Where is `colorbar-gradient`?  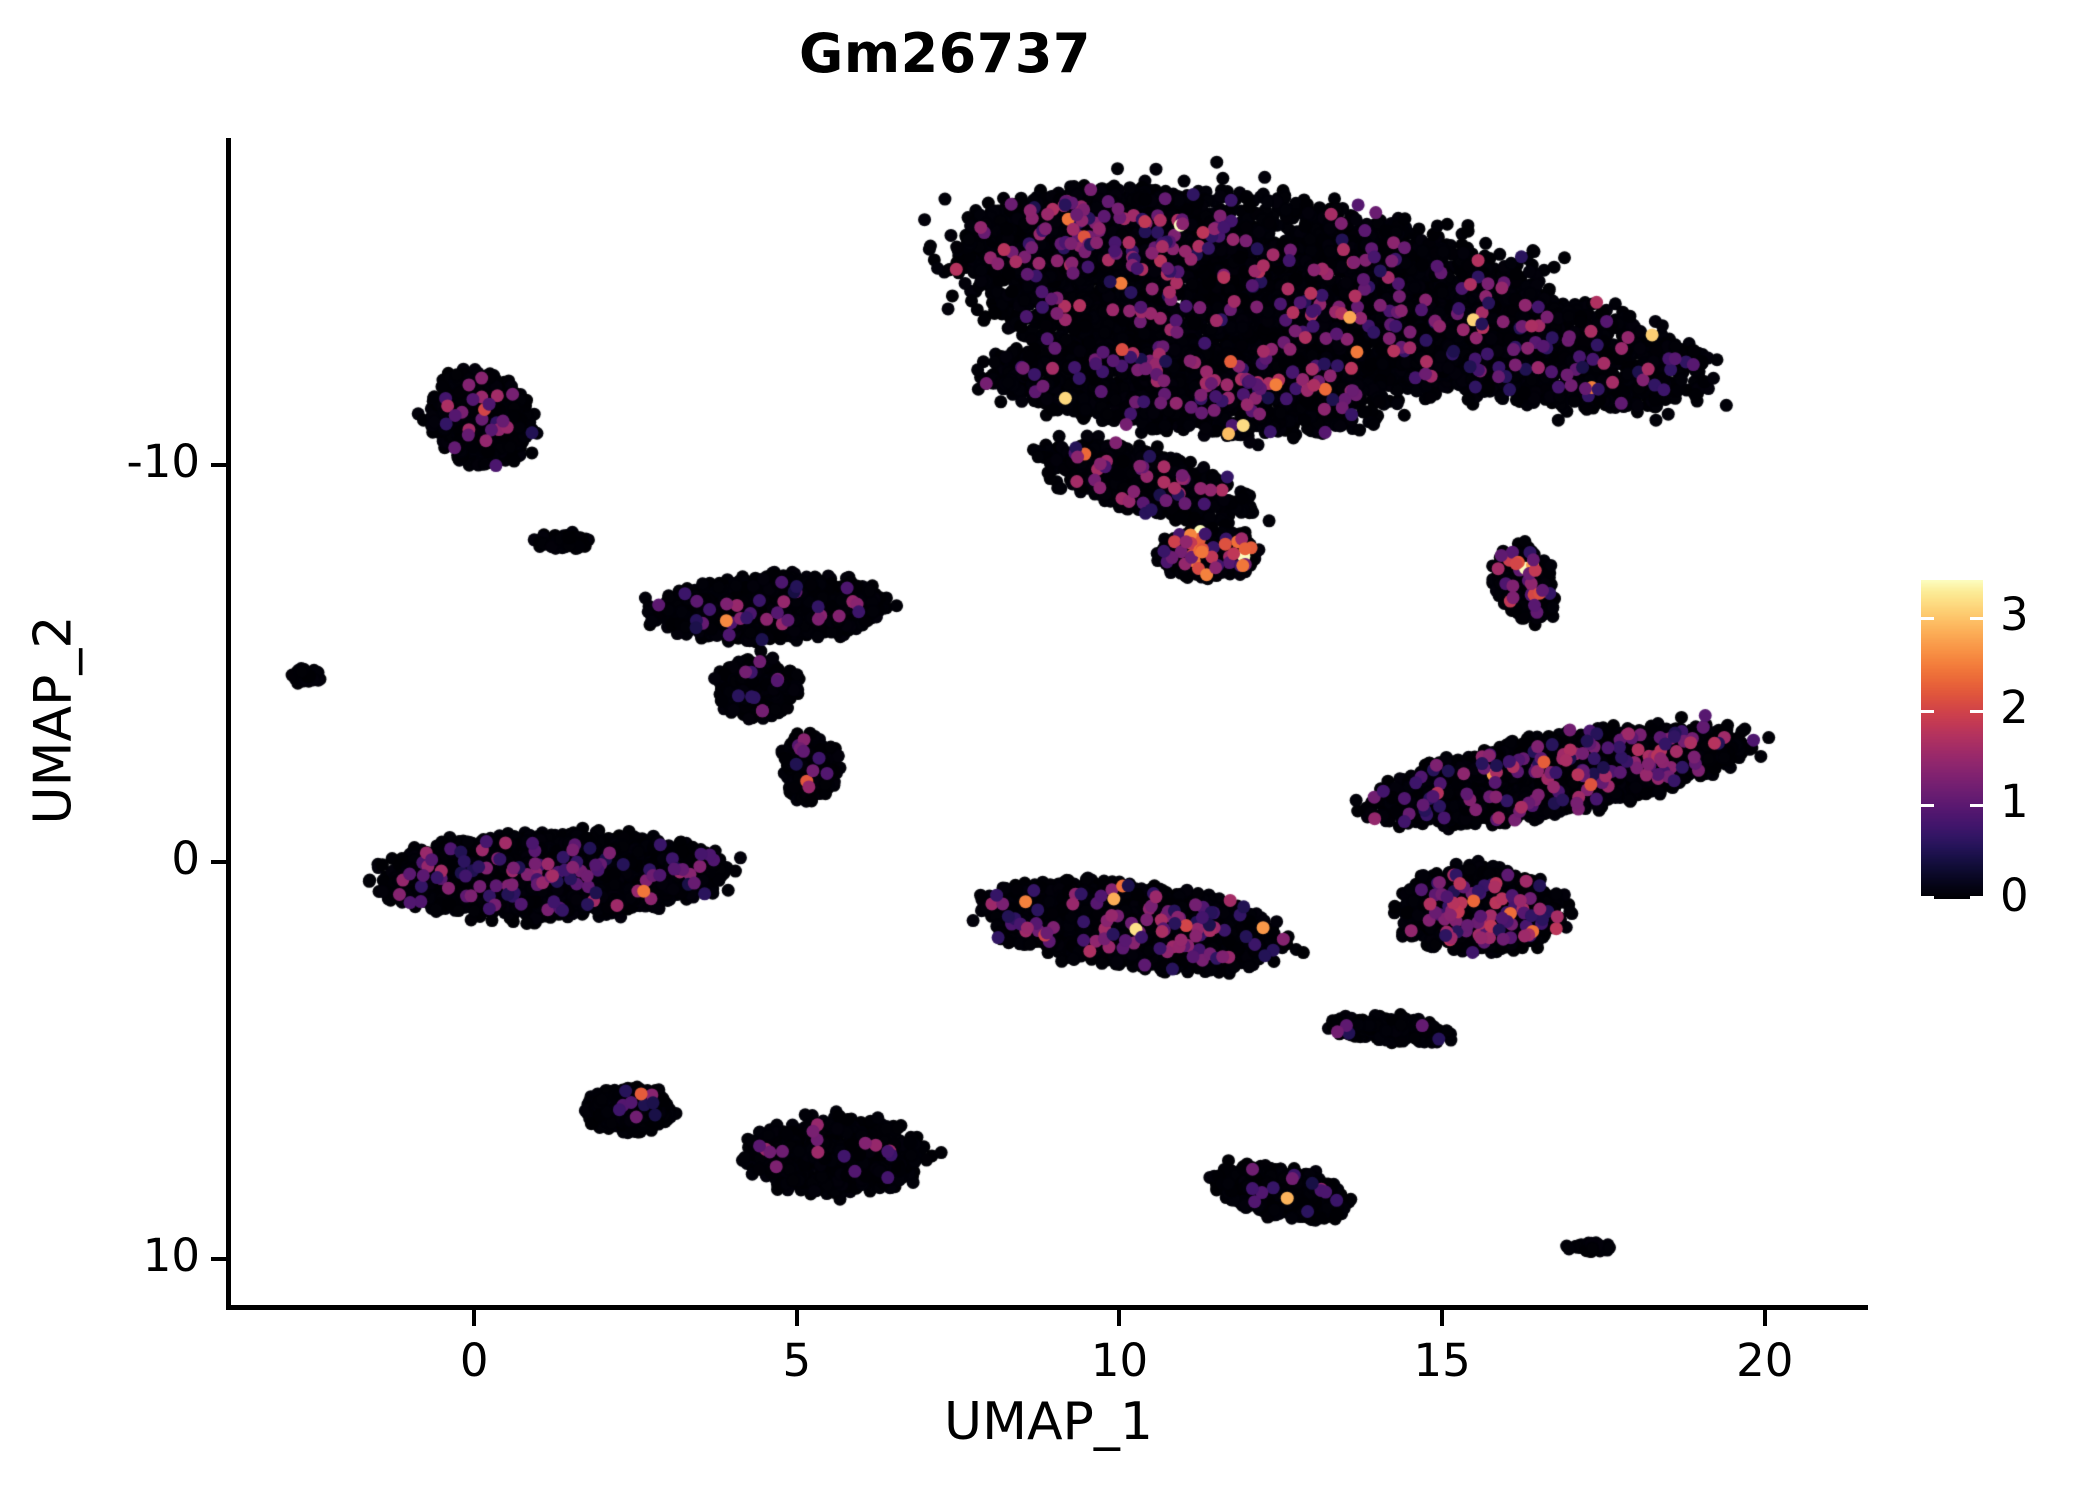 colorbar-gradient is located at coordinates (1952, 739).